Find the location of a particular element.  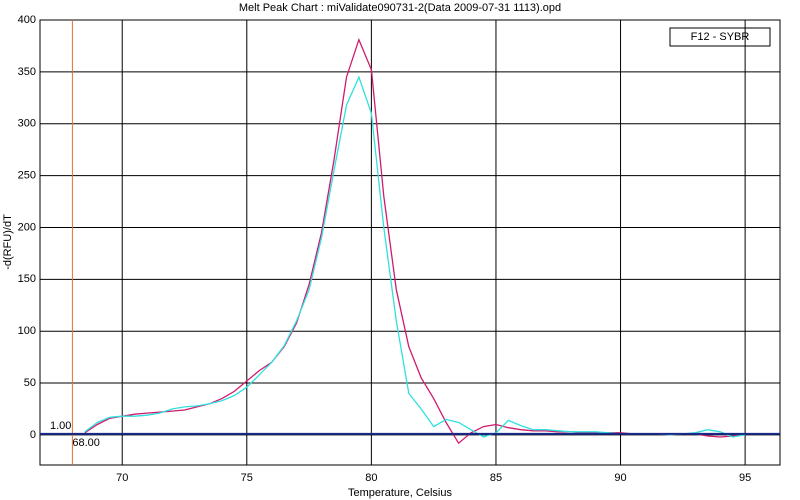

y-tick-label: 150 is located at coordinates (27, 279).